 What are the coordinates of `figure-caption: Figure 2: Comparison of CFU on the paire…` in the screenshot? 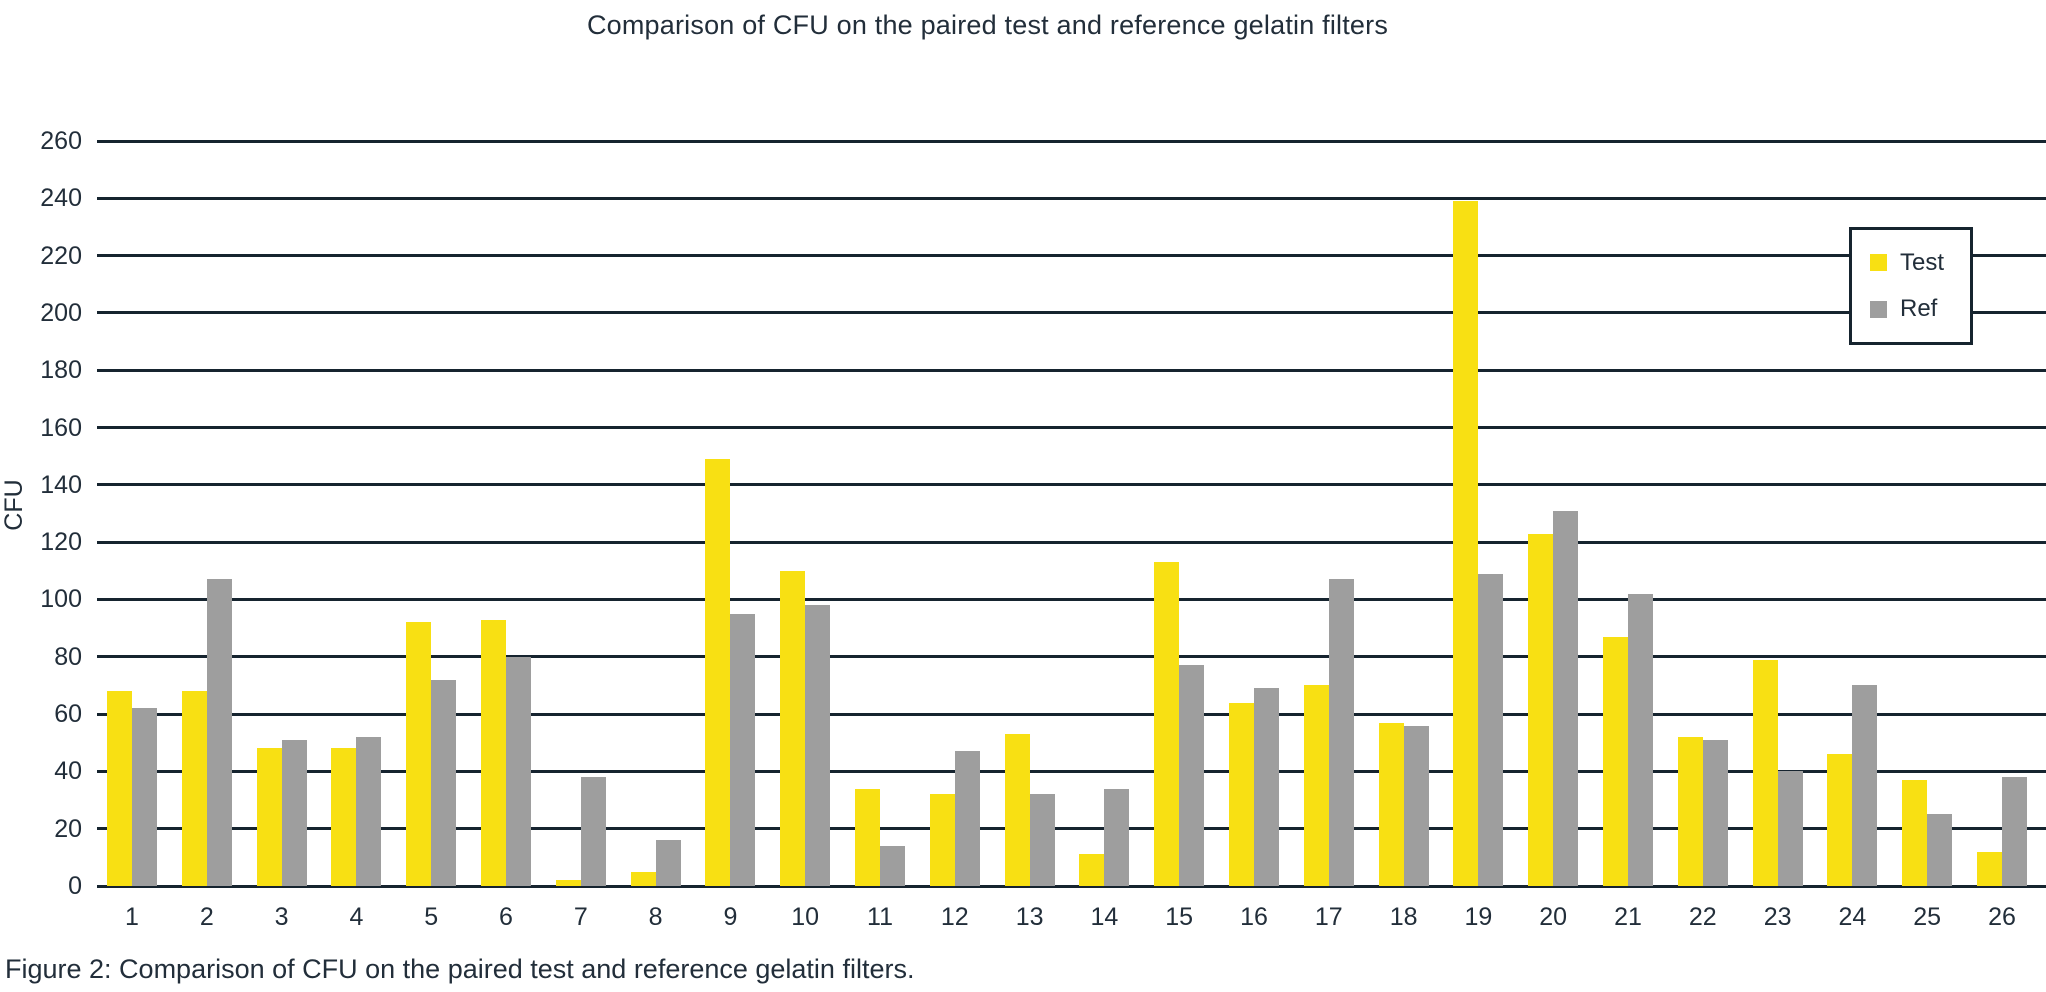 It's located at (460, 969).